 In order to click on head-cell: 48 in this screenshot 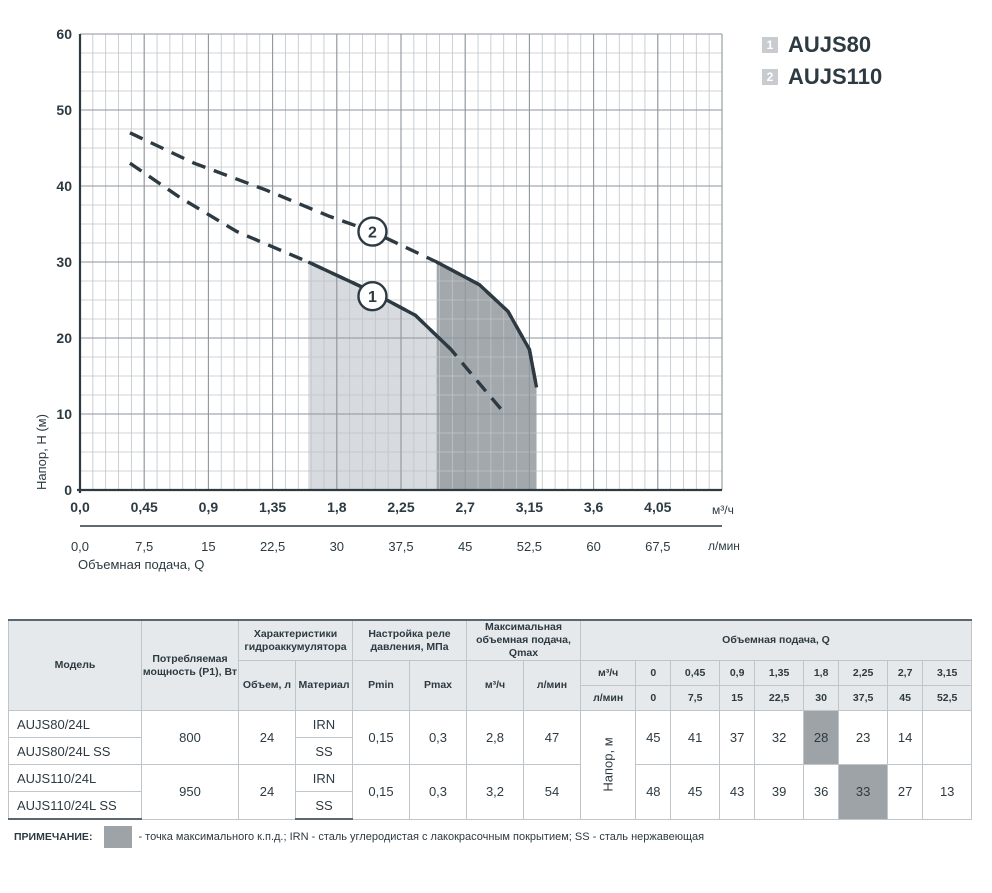, I will do `click(653, 792)`.